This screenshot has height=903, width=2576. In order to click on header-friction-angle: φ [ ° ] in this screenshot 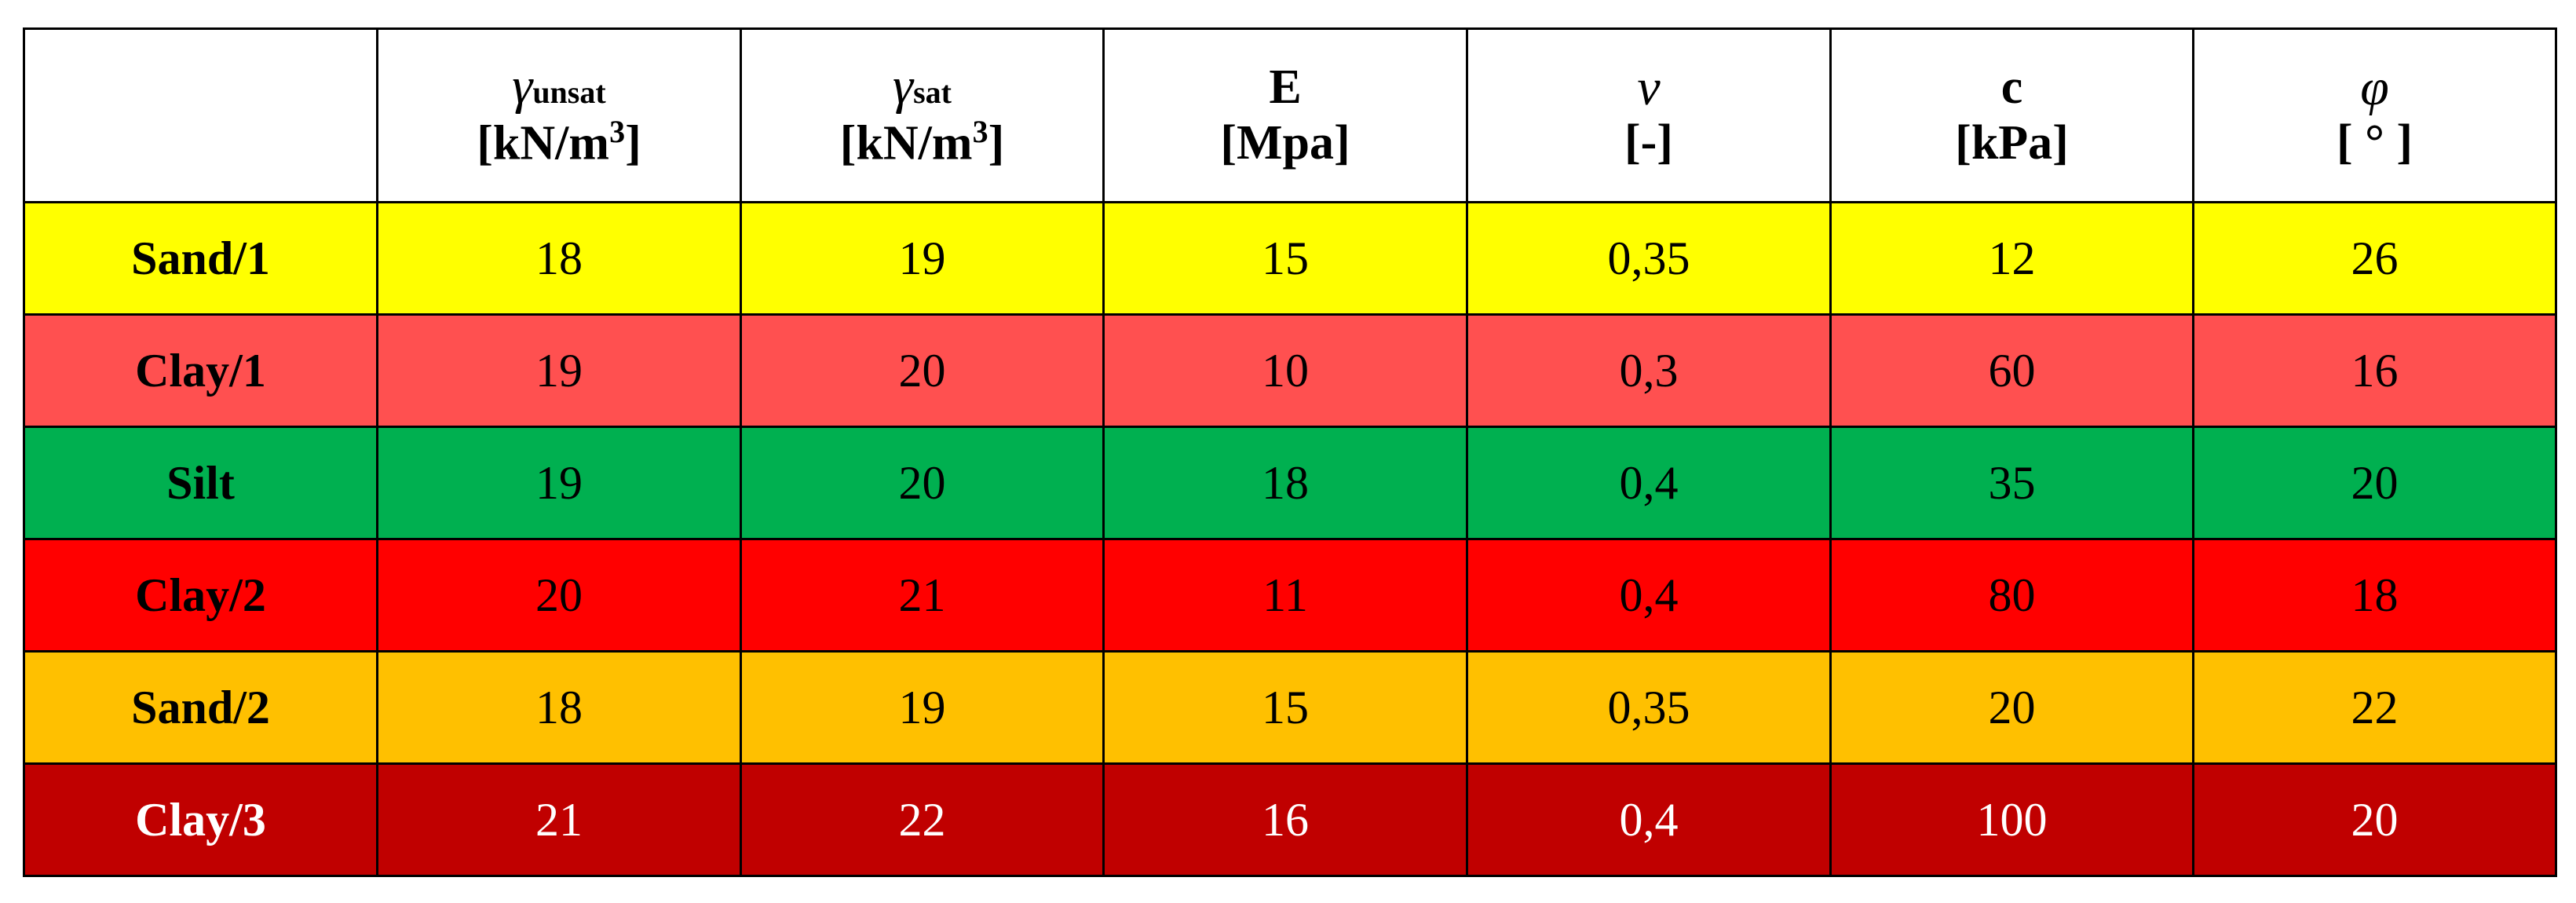, I will do `click(2374, 115)`.